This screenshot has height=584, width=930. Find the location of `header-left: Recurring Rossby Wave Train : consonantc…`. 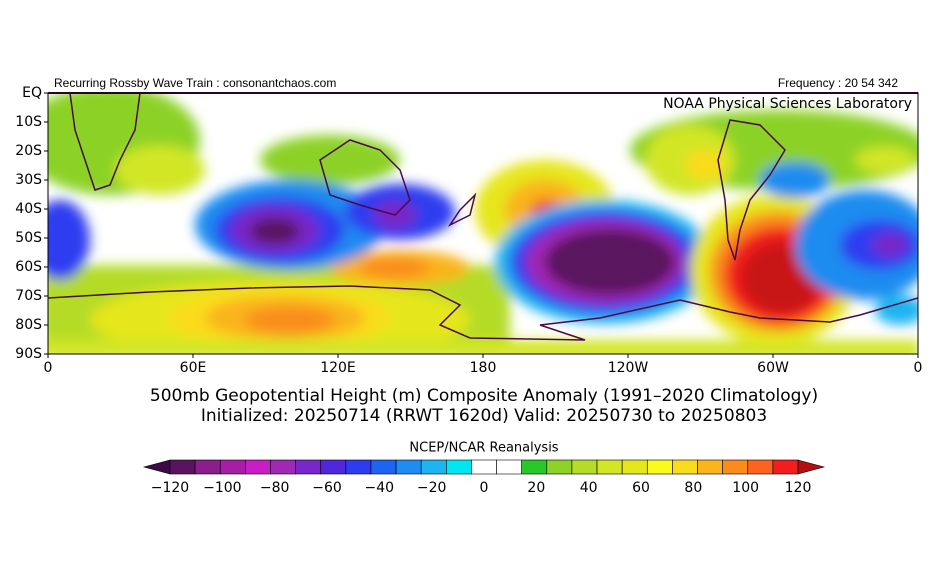

header-left: Recurring Rossby Wave Train : consonantc… is located at coordinates (195, 83).